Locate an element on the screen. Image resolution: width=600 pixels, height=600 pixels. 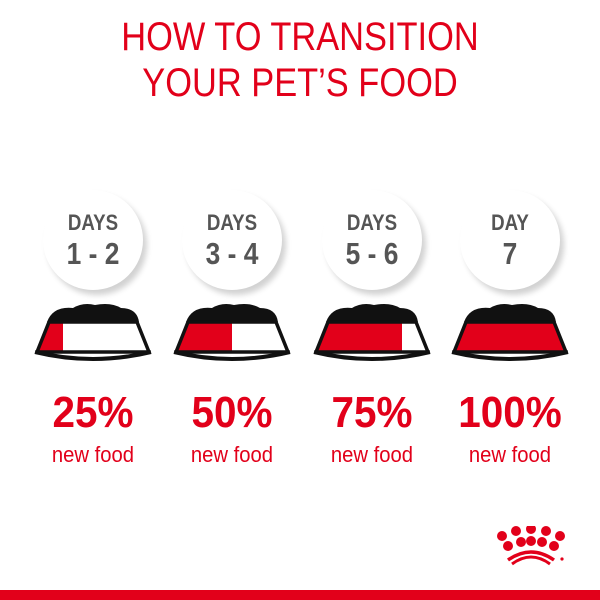
percent-label: 100% is located at coordinates (510, 412).